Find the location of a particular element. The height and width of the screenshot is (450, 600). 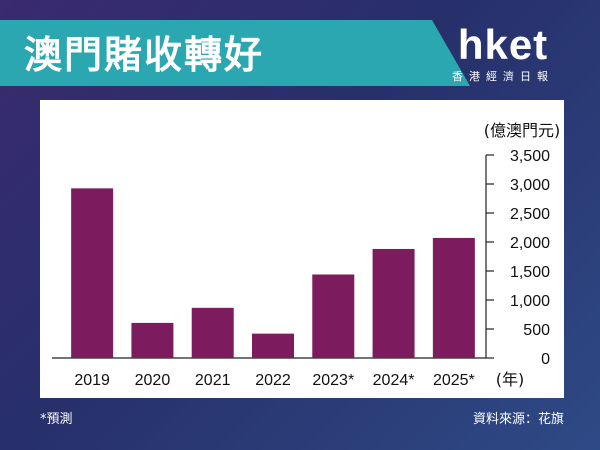

y-axis-unit-label: (億澳門元) is located at coordinates (522, 130).